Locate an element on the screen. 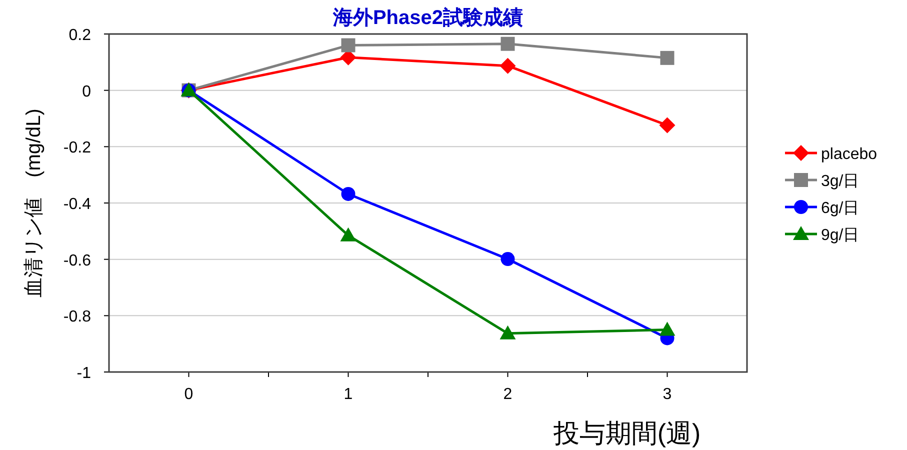 The height and width of the screenshot is (450, 907). legend-label: 3g/日 is located at coordinates (840, 181).